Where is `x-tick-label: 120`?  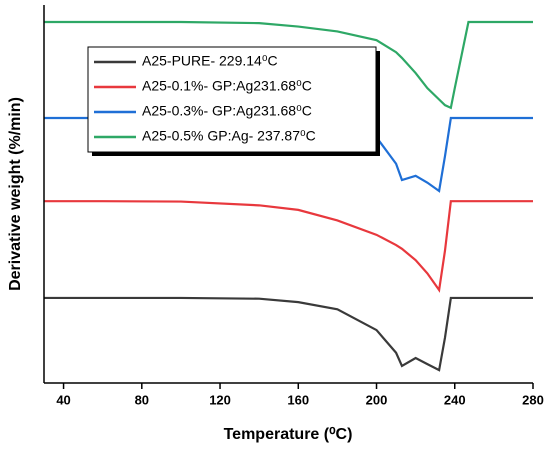 x-tick-label: 120 is located at coordinates (220, 399).